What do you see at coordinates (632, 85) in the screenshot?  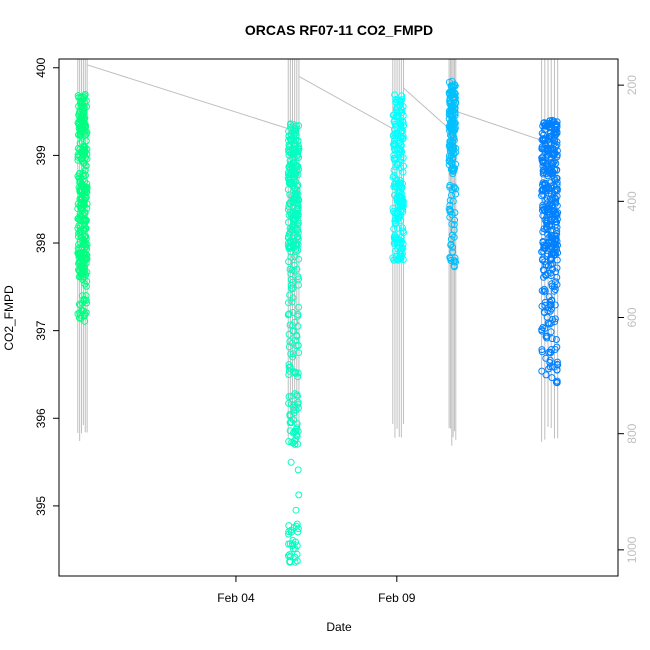 I see `y2-tick-label: 200` at bounding box center [632, 85].